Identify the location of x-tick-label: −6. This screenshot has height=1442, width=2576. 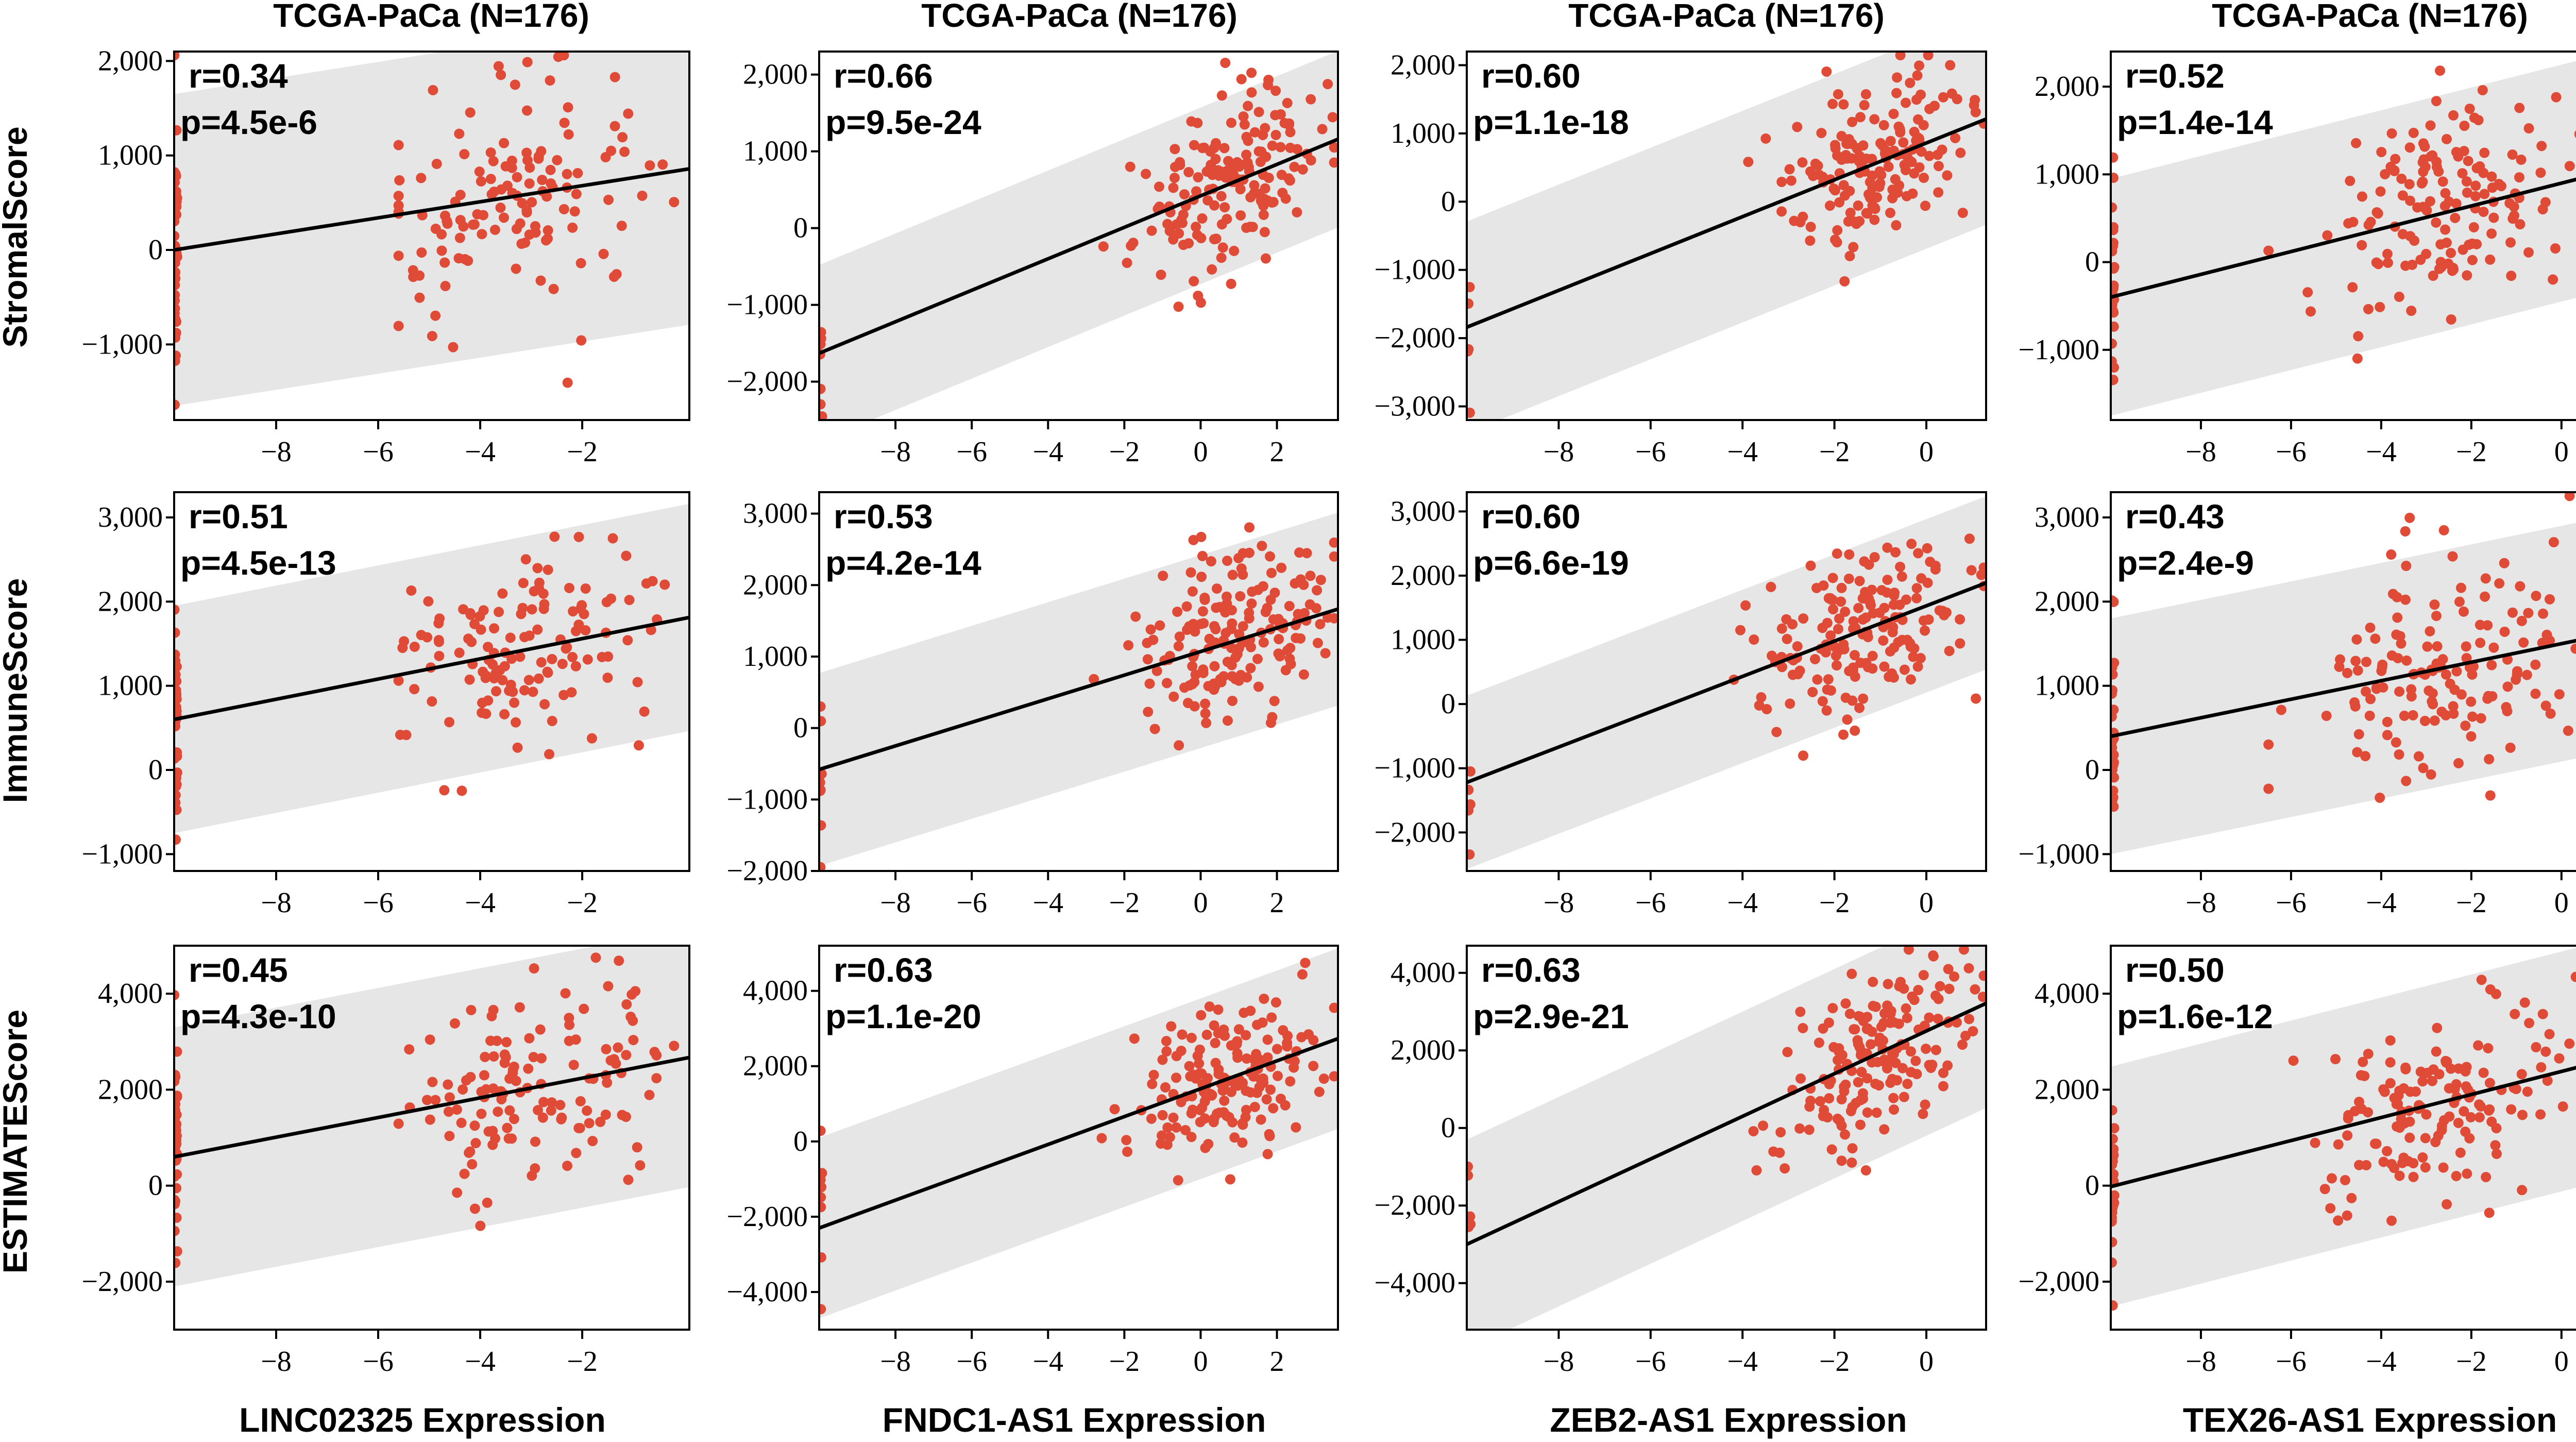
(2291, 452).